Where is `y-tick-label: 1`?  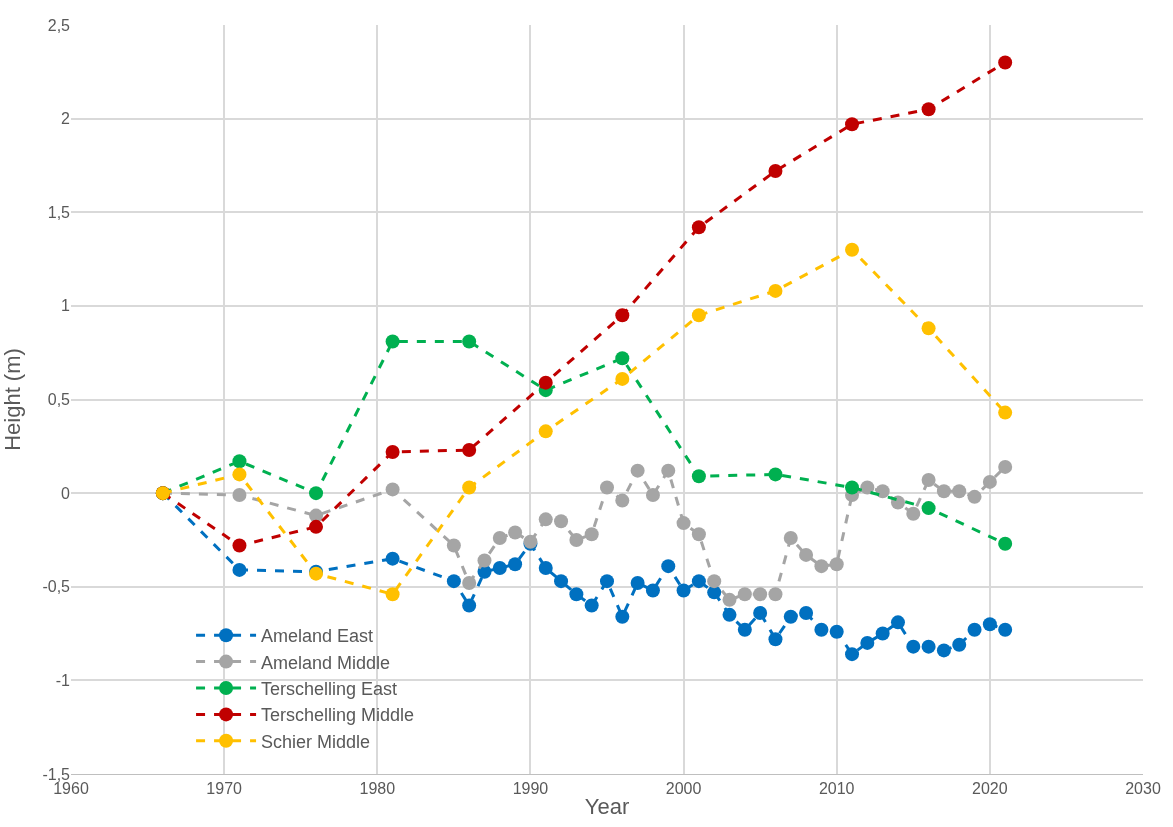
y-tick-label: 1 is located at coordinates (66, 306).